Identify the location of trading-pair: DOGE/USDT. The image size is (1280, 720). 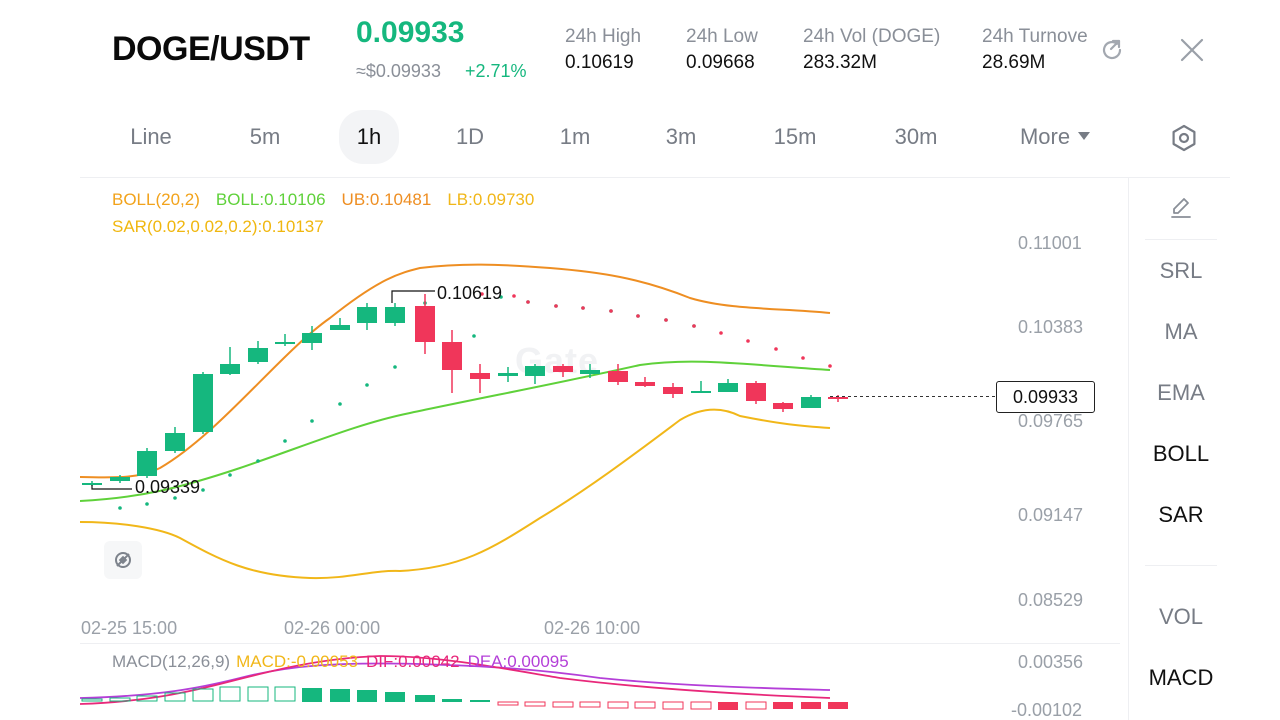
(211, 49).